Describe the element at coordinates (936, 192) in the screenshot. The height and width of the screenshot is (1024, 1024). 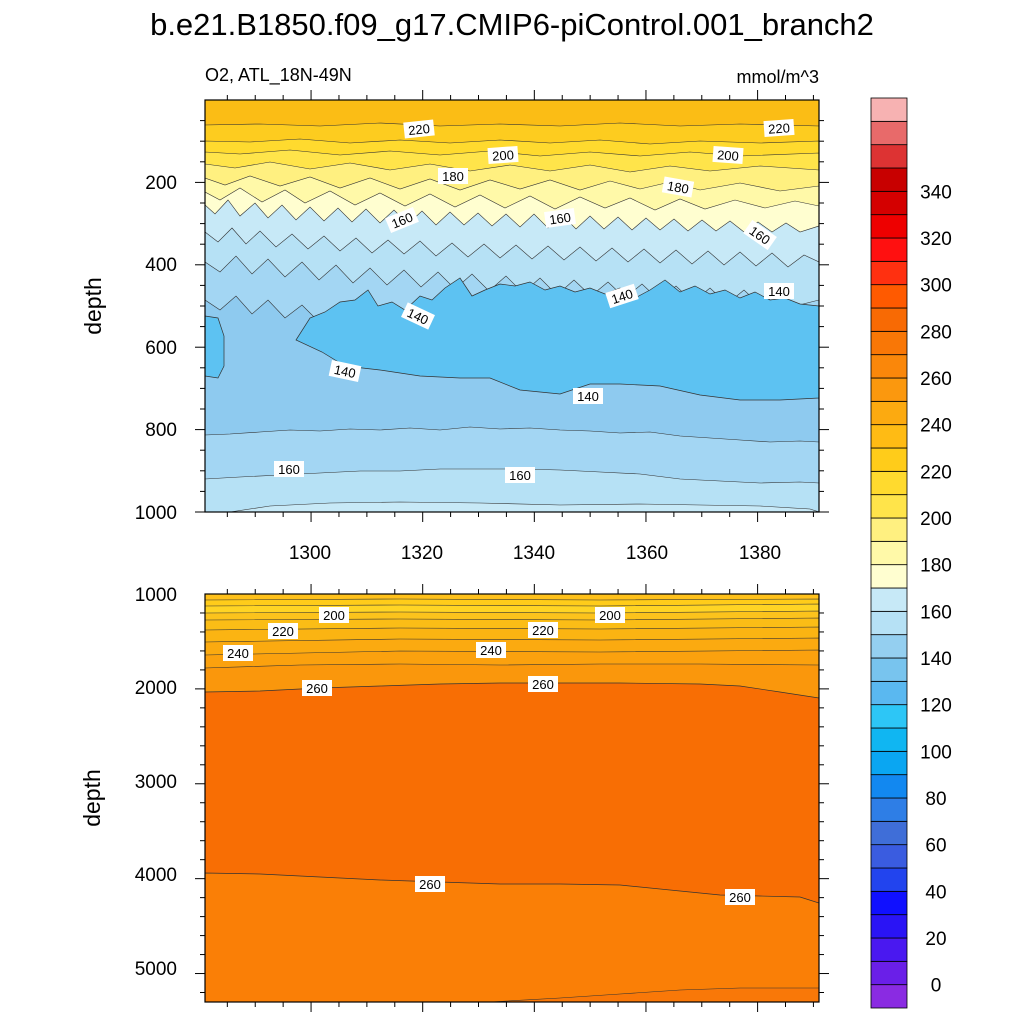
I see `colorbar-label: 340` at that location.